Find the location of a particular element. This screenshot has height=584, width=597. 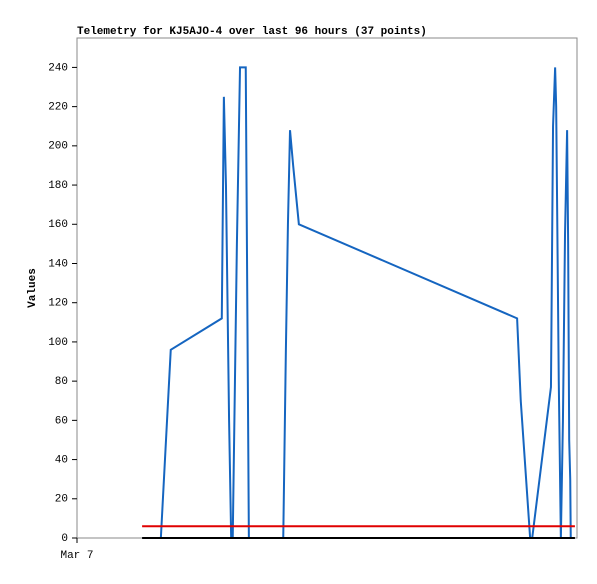

y-tick-label: 140 is located at coordinates (58, 264).